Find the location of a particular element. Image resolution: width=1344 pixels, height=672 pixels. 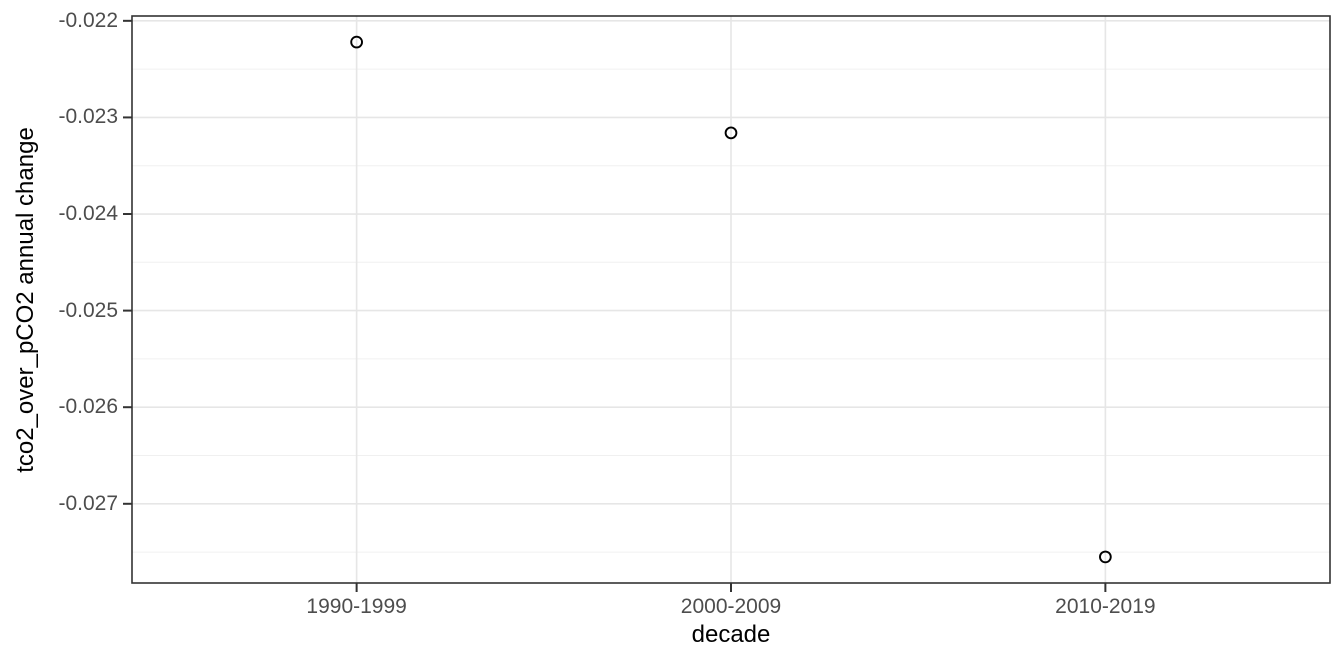

x-axis-tick-label: 2010-2019 is located at coordinates (1105, 606).